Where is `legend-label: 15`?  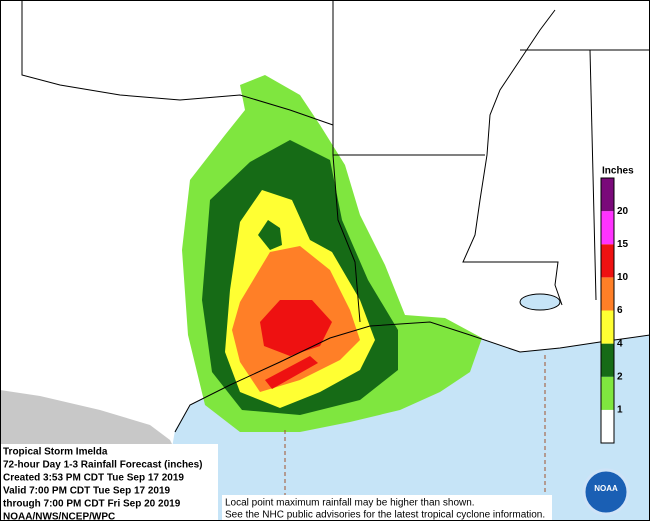
legend-label: 15 is located at coordinates (623, 244).